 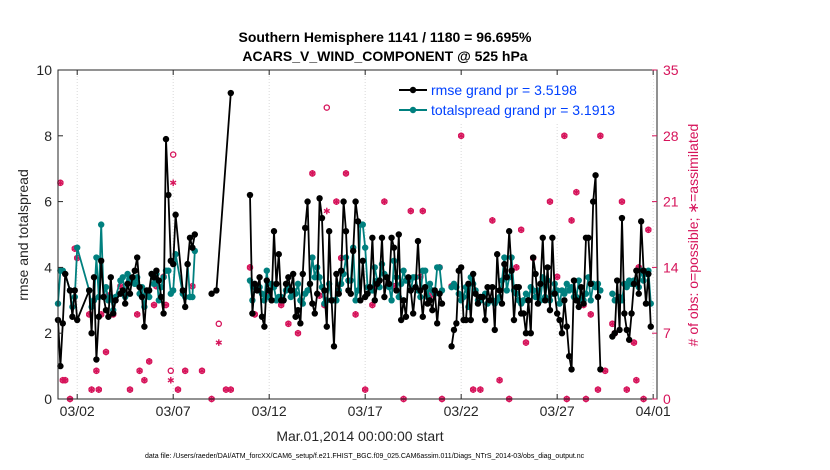 I want to click on y-right-tick-label: 28, so click(x=671, y=136).